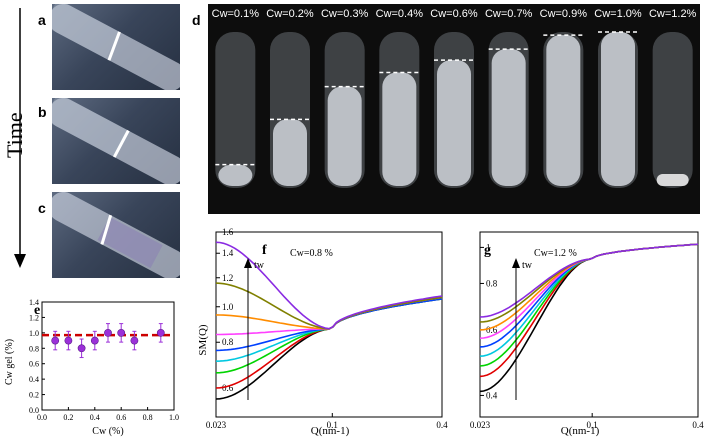 This screenshot has height=439, width=710. What do you see at coordinates (228, 232) in the screenshot?
I see `y-tick-label: 1.6` at bounding box center [228, 232].